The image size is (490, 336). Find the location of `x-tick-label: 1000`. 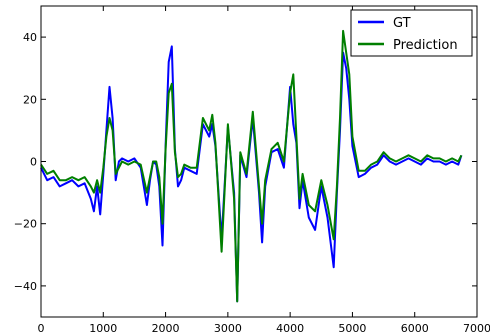

x-tick-label: 1000 is located at coordinates (103, 328).